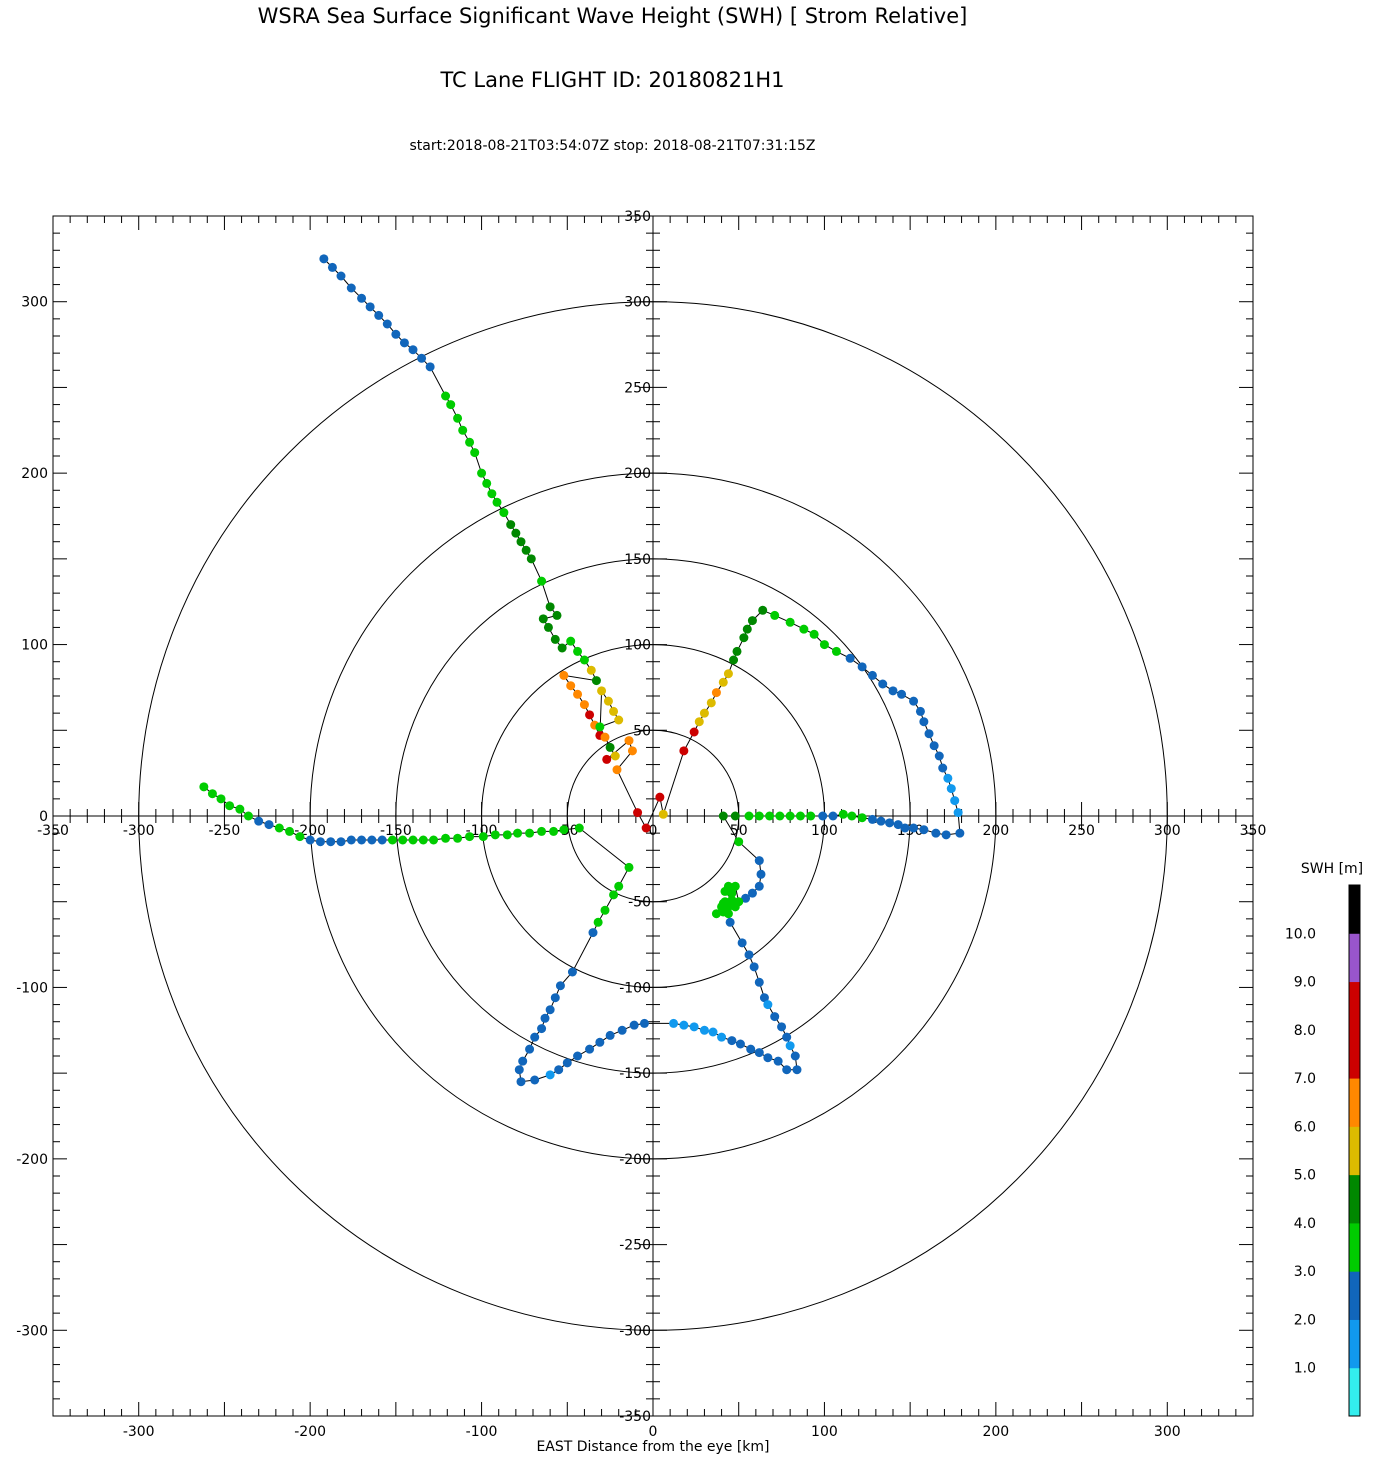 This screenshot has height=1458, width=1379. Describe the element at coordinates (639, 903) in the screenshot. I see `center-y-tick-label: -50` at that location.